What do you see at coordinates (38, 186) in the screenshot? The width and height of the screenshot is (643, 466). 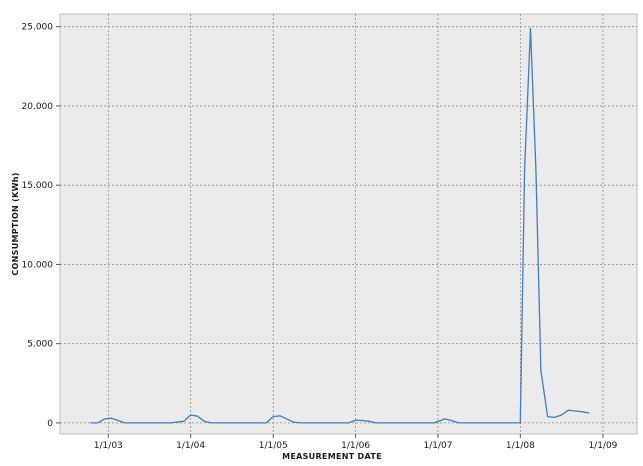 I see `y-tick-label: 15.000` at bounding box center [38, 186].